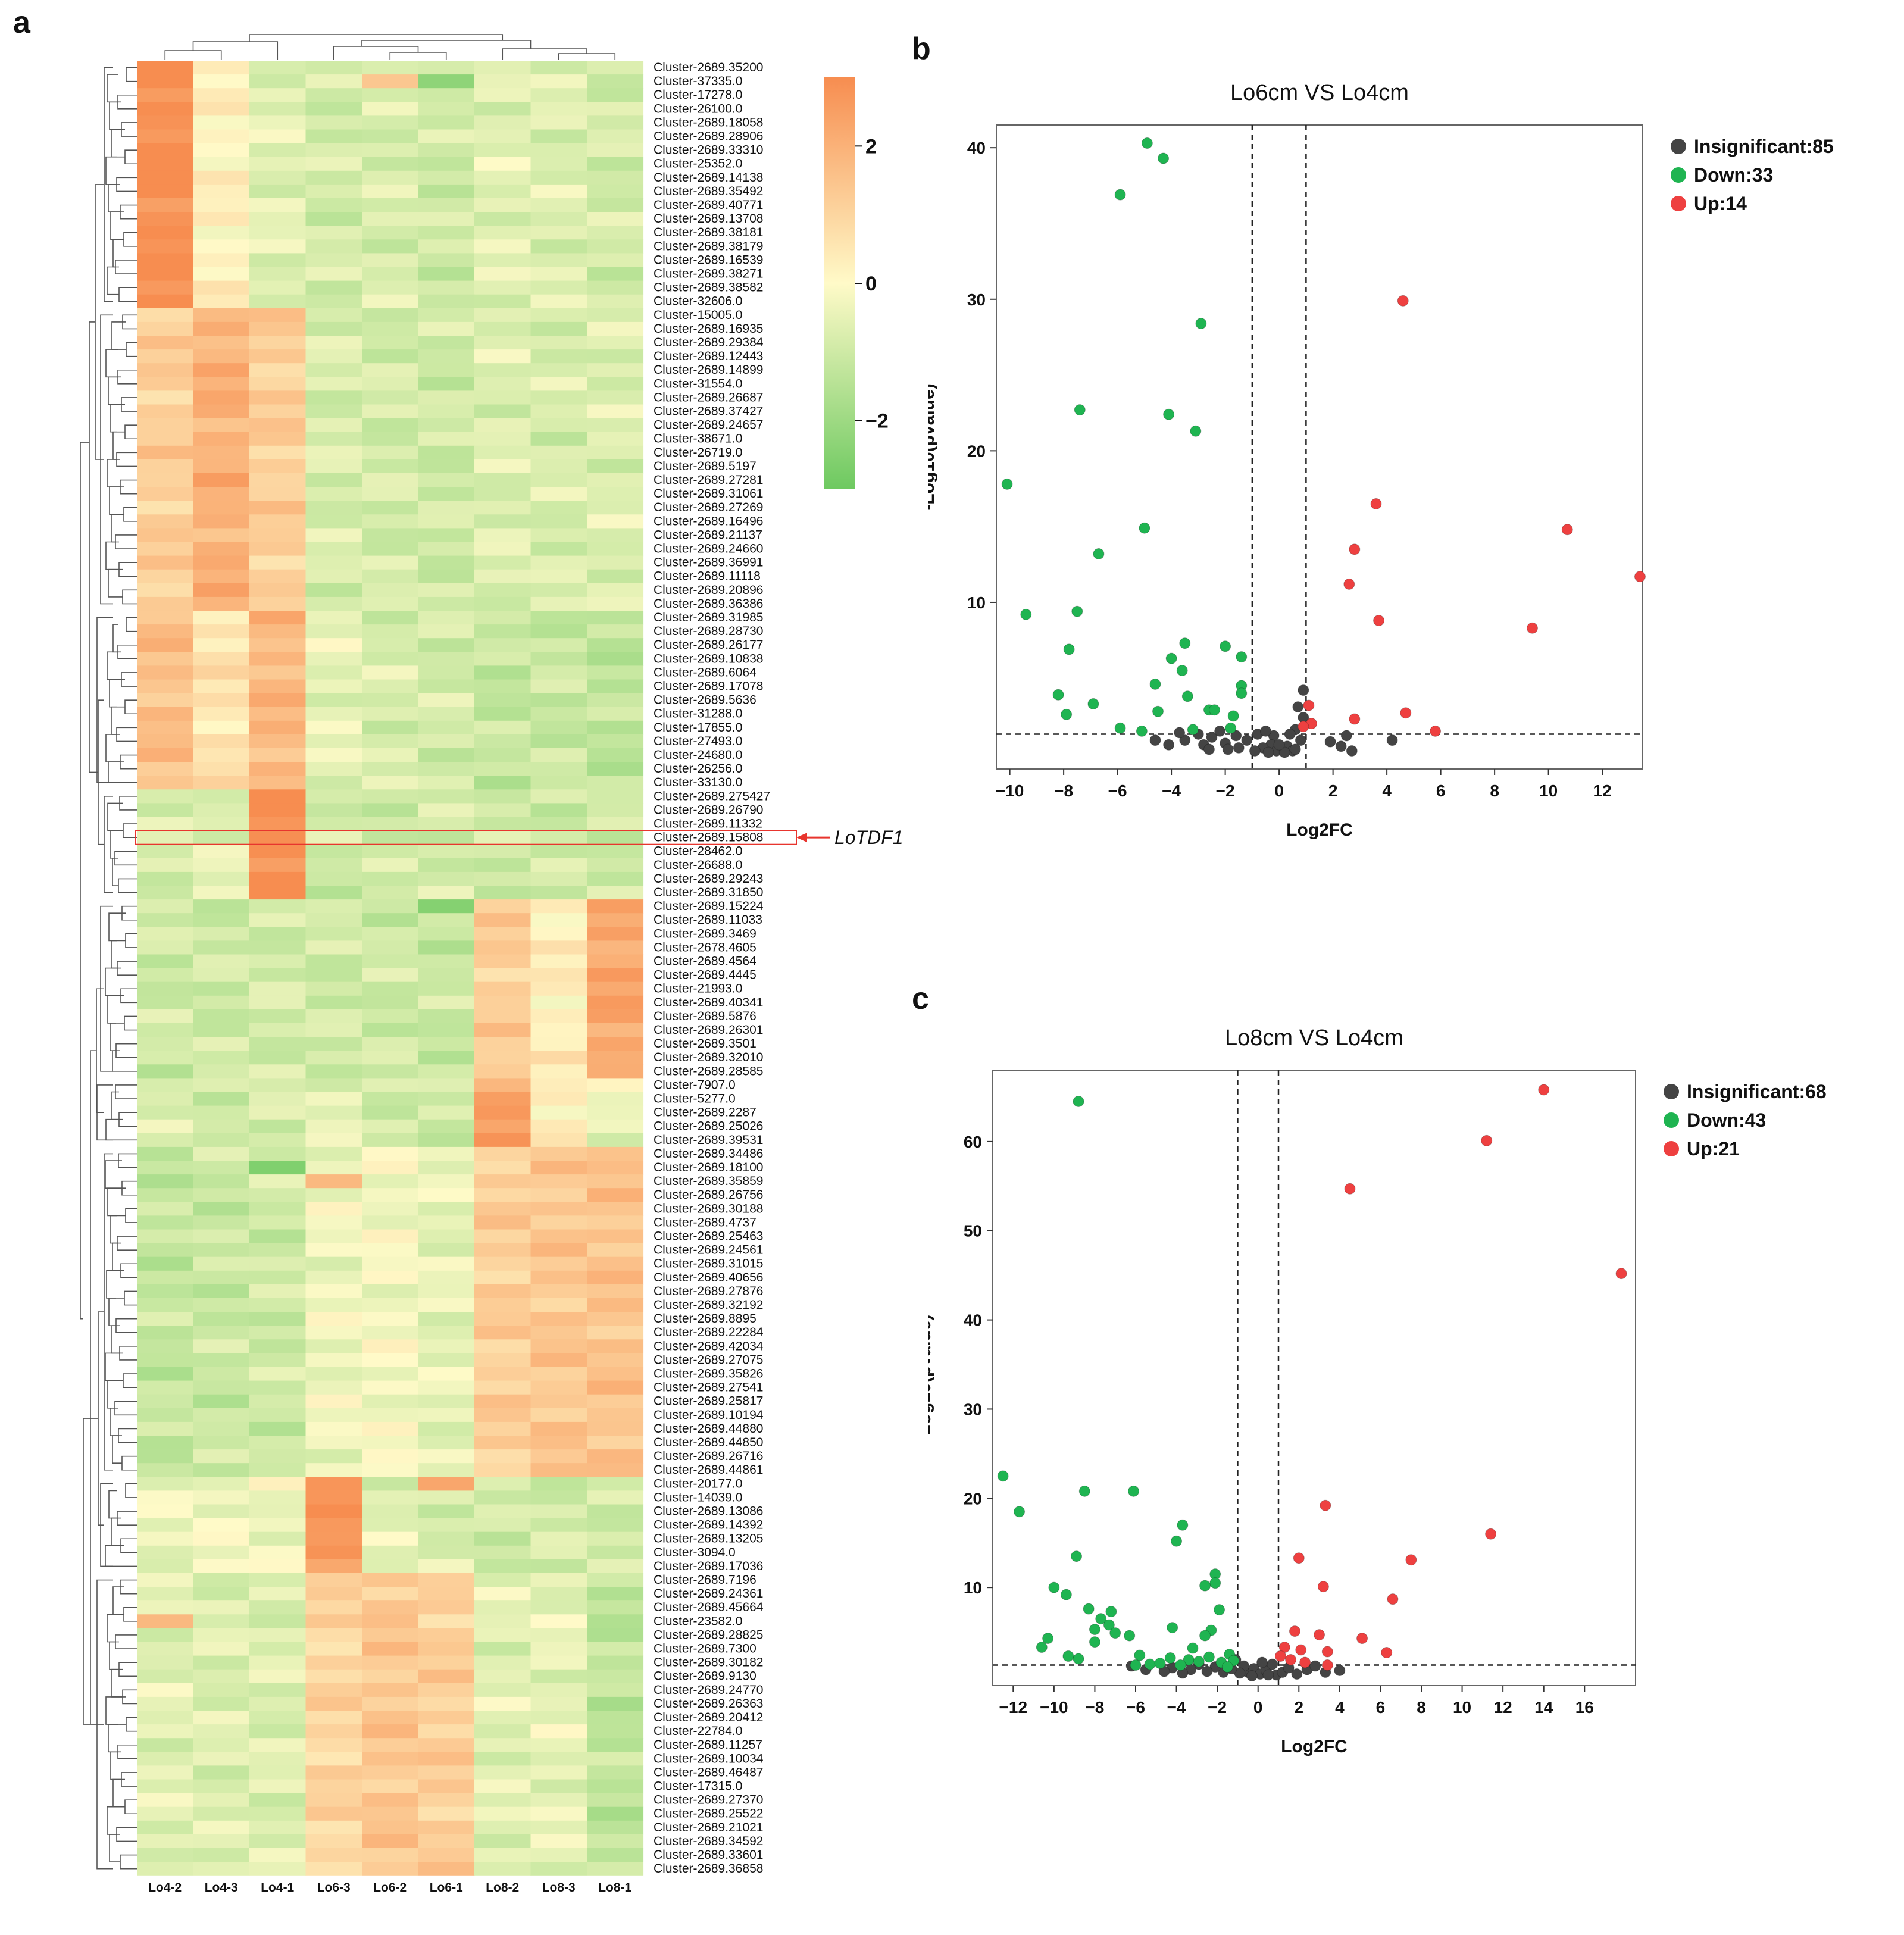 The height and width of the screenshot is (1935, 1904). What do you see at coordinates (1236, 736) in the screenshot?
I see `point-insignificant` at bounding box center [1236, 736].